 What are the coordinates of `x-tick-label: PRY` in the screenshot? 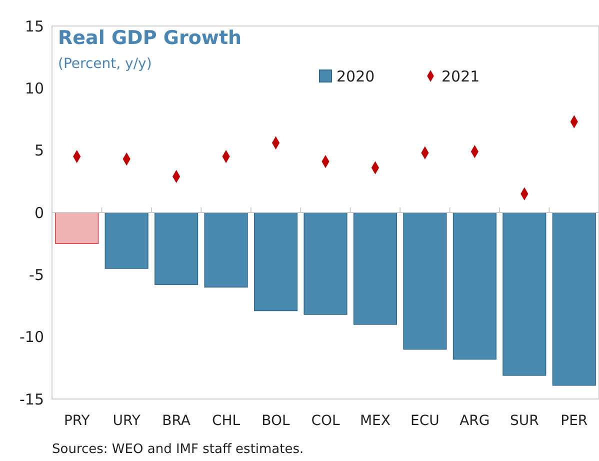 It's located at (77, 421).